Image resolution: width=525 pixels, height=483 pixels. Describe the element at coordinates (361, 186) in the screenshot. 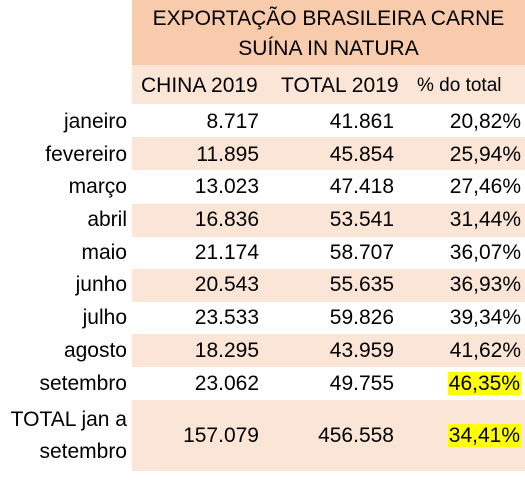

I see `total-value: 47.418` at that location.